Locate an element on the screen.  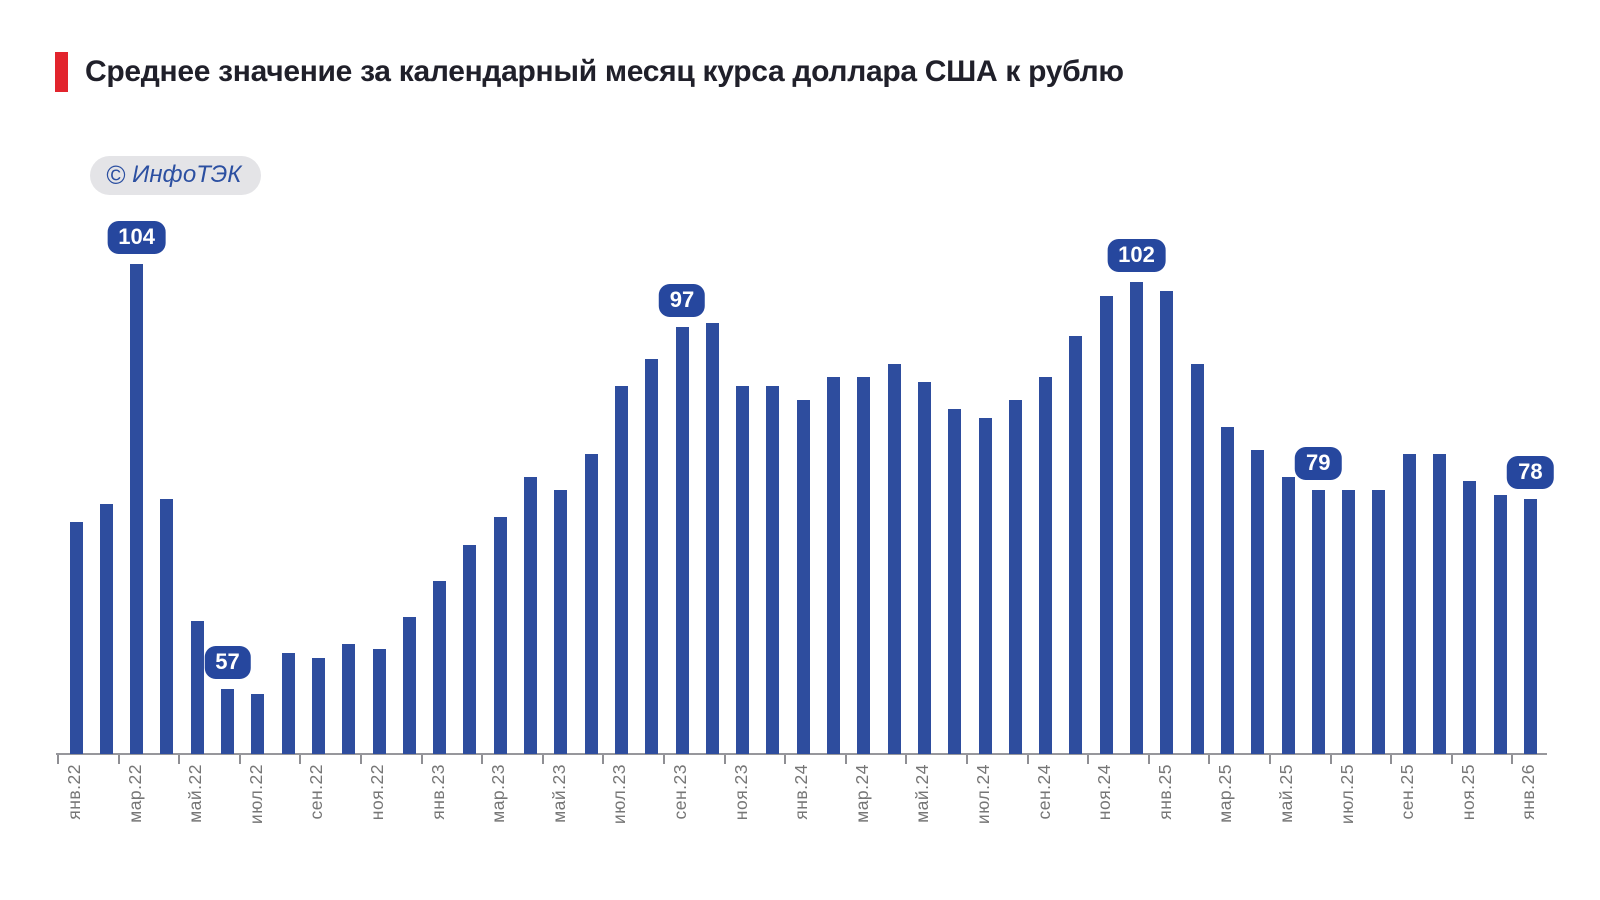
x-axis-label-мар.24: мар.24 is located at coordinates (861, 793).